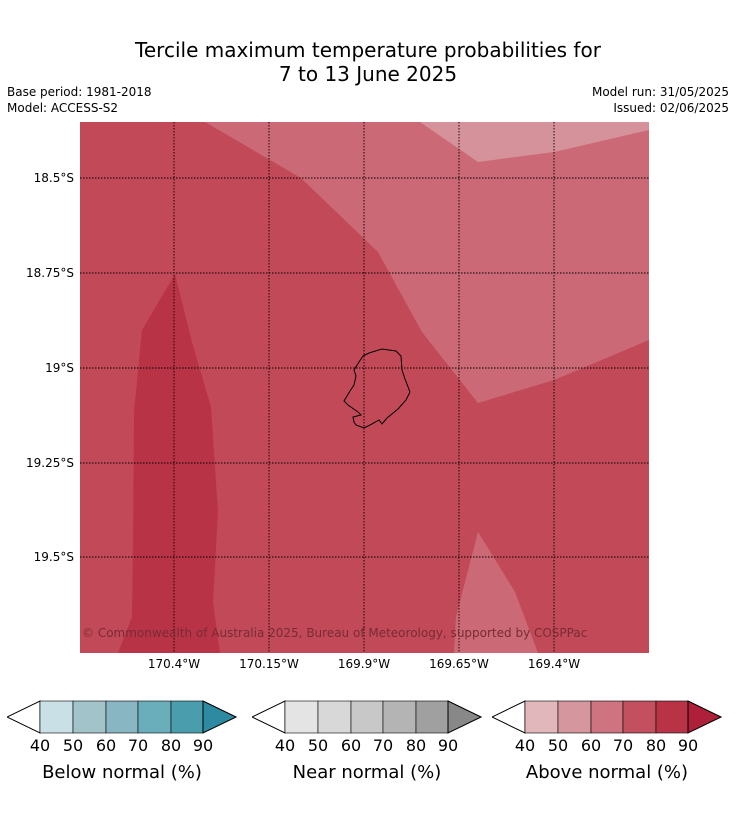  What do you see at coordinates (79, 92) in the screenshot?
I see `base-period: Base period: 1981-2018` at bounding box center [79, 92].